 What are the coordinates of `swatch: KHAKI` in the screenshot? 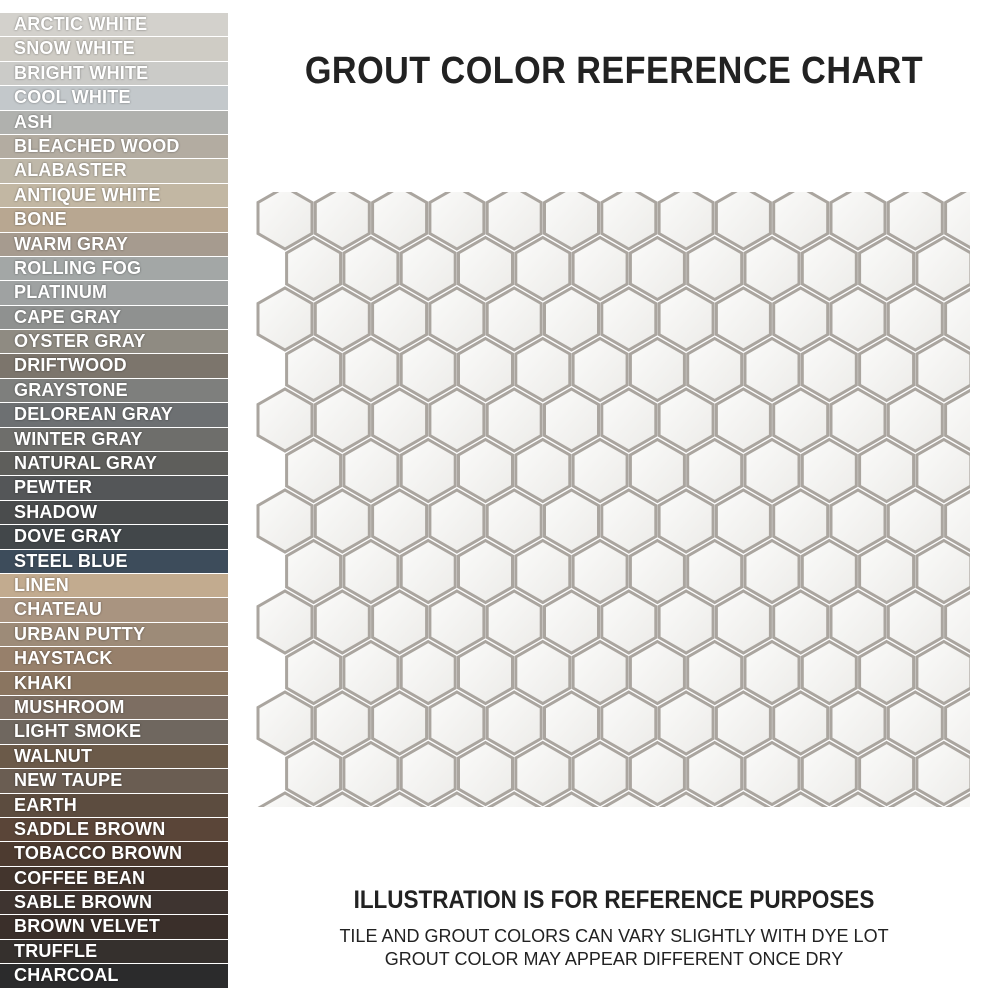 It's located at (114, 683).